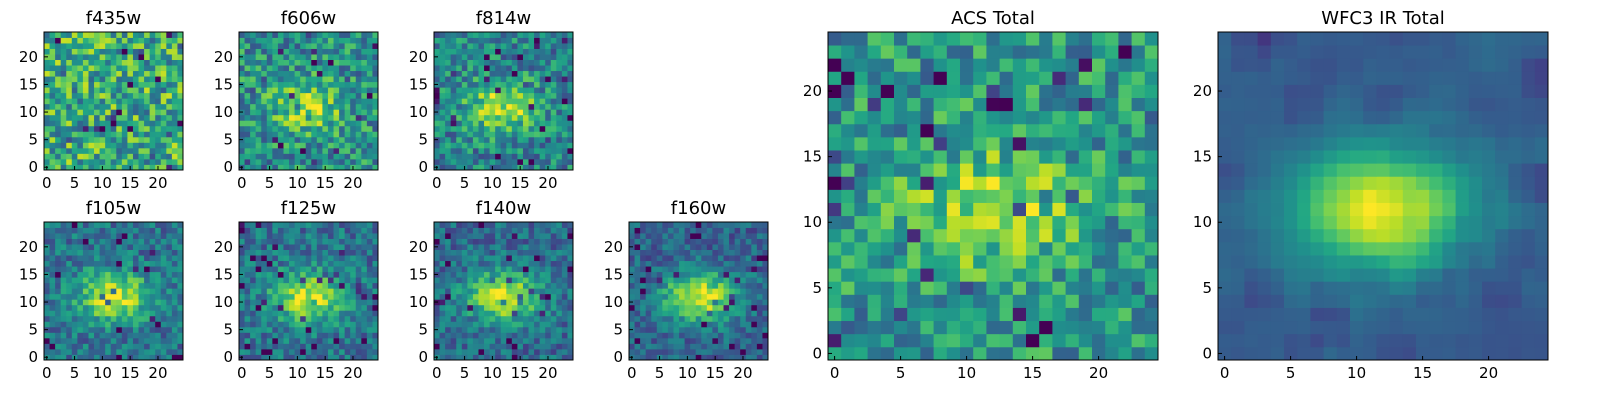  I want to click on y-tick-label: 15, so click(418, 274).